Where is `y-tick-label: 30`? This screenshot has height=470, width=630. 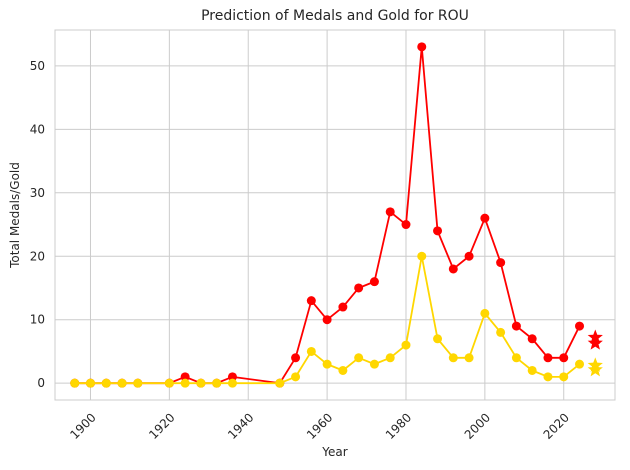
y-tick-label: 30 is located at coordinates (37, 193).